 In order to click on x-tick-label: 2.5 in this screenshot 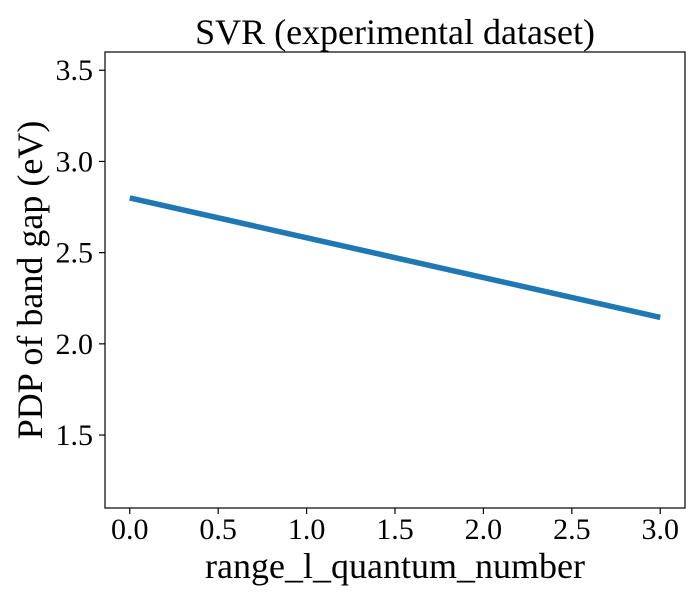, I will do `click(572, 529)`.